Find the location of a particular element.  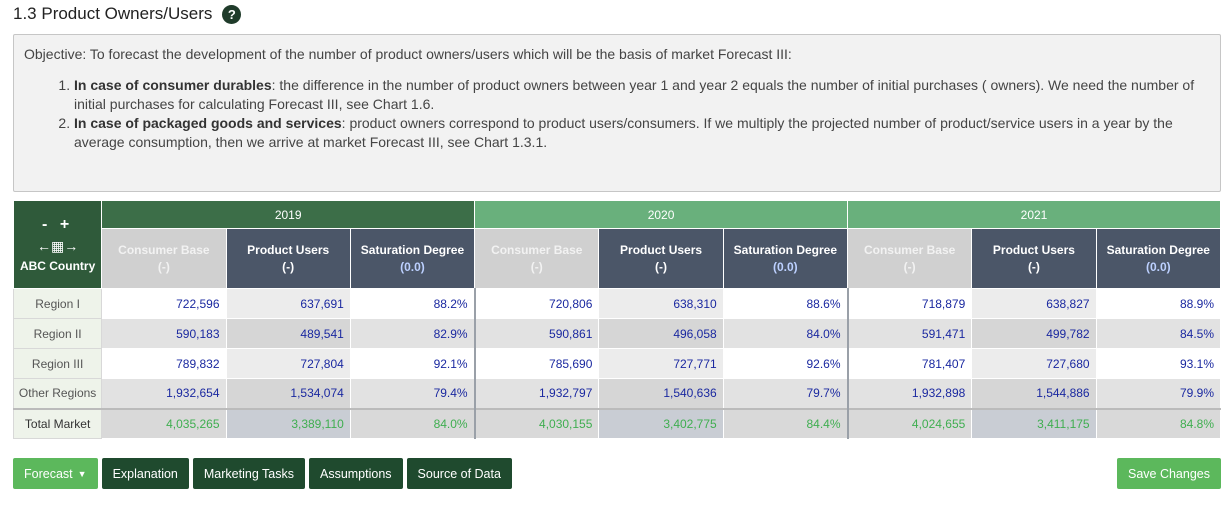

consumer-base-cell: 720,806 is located at coordinates (536, 303).